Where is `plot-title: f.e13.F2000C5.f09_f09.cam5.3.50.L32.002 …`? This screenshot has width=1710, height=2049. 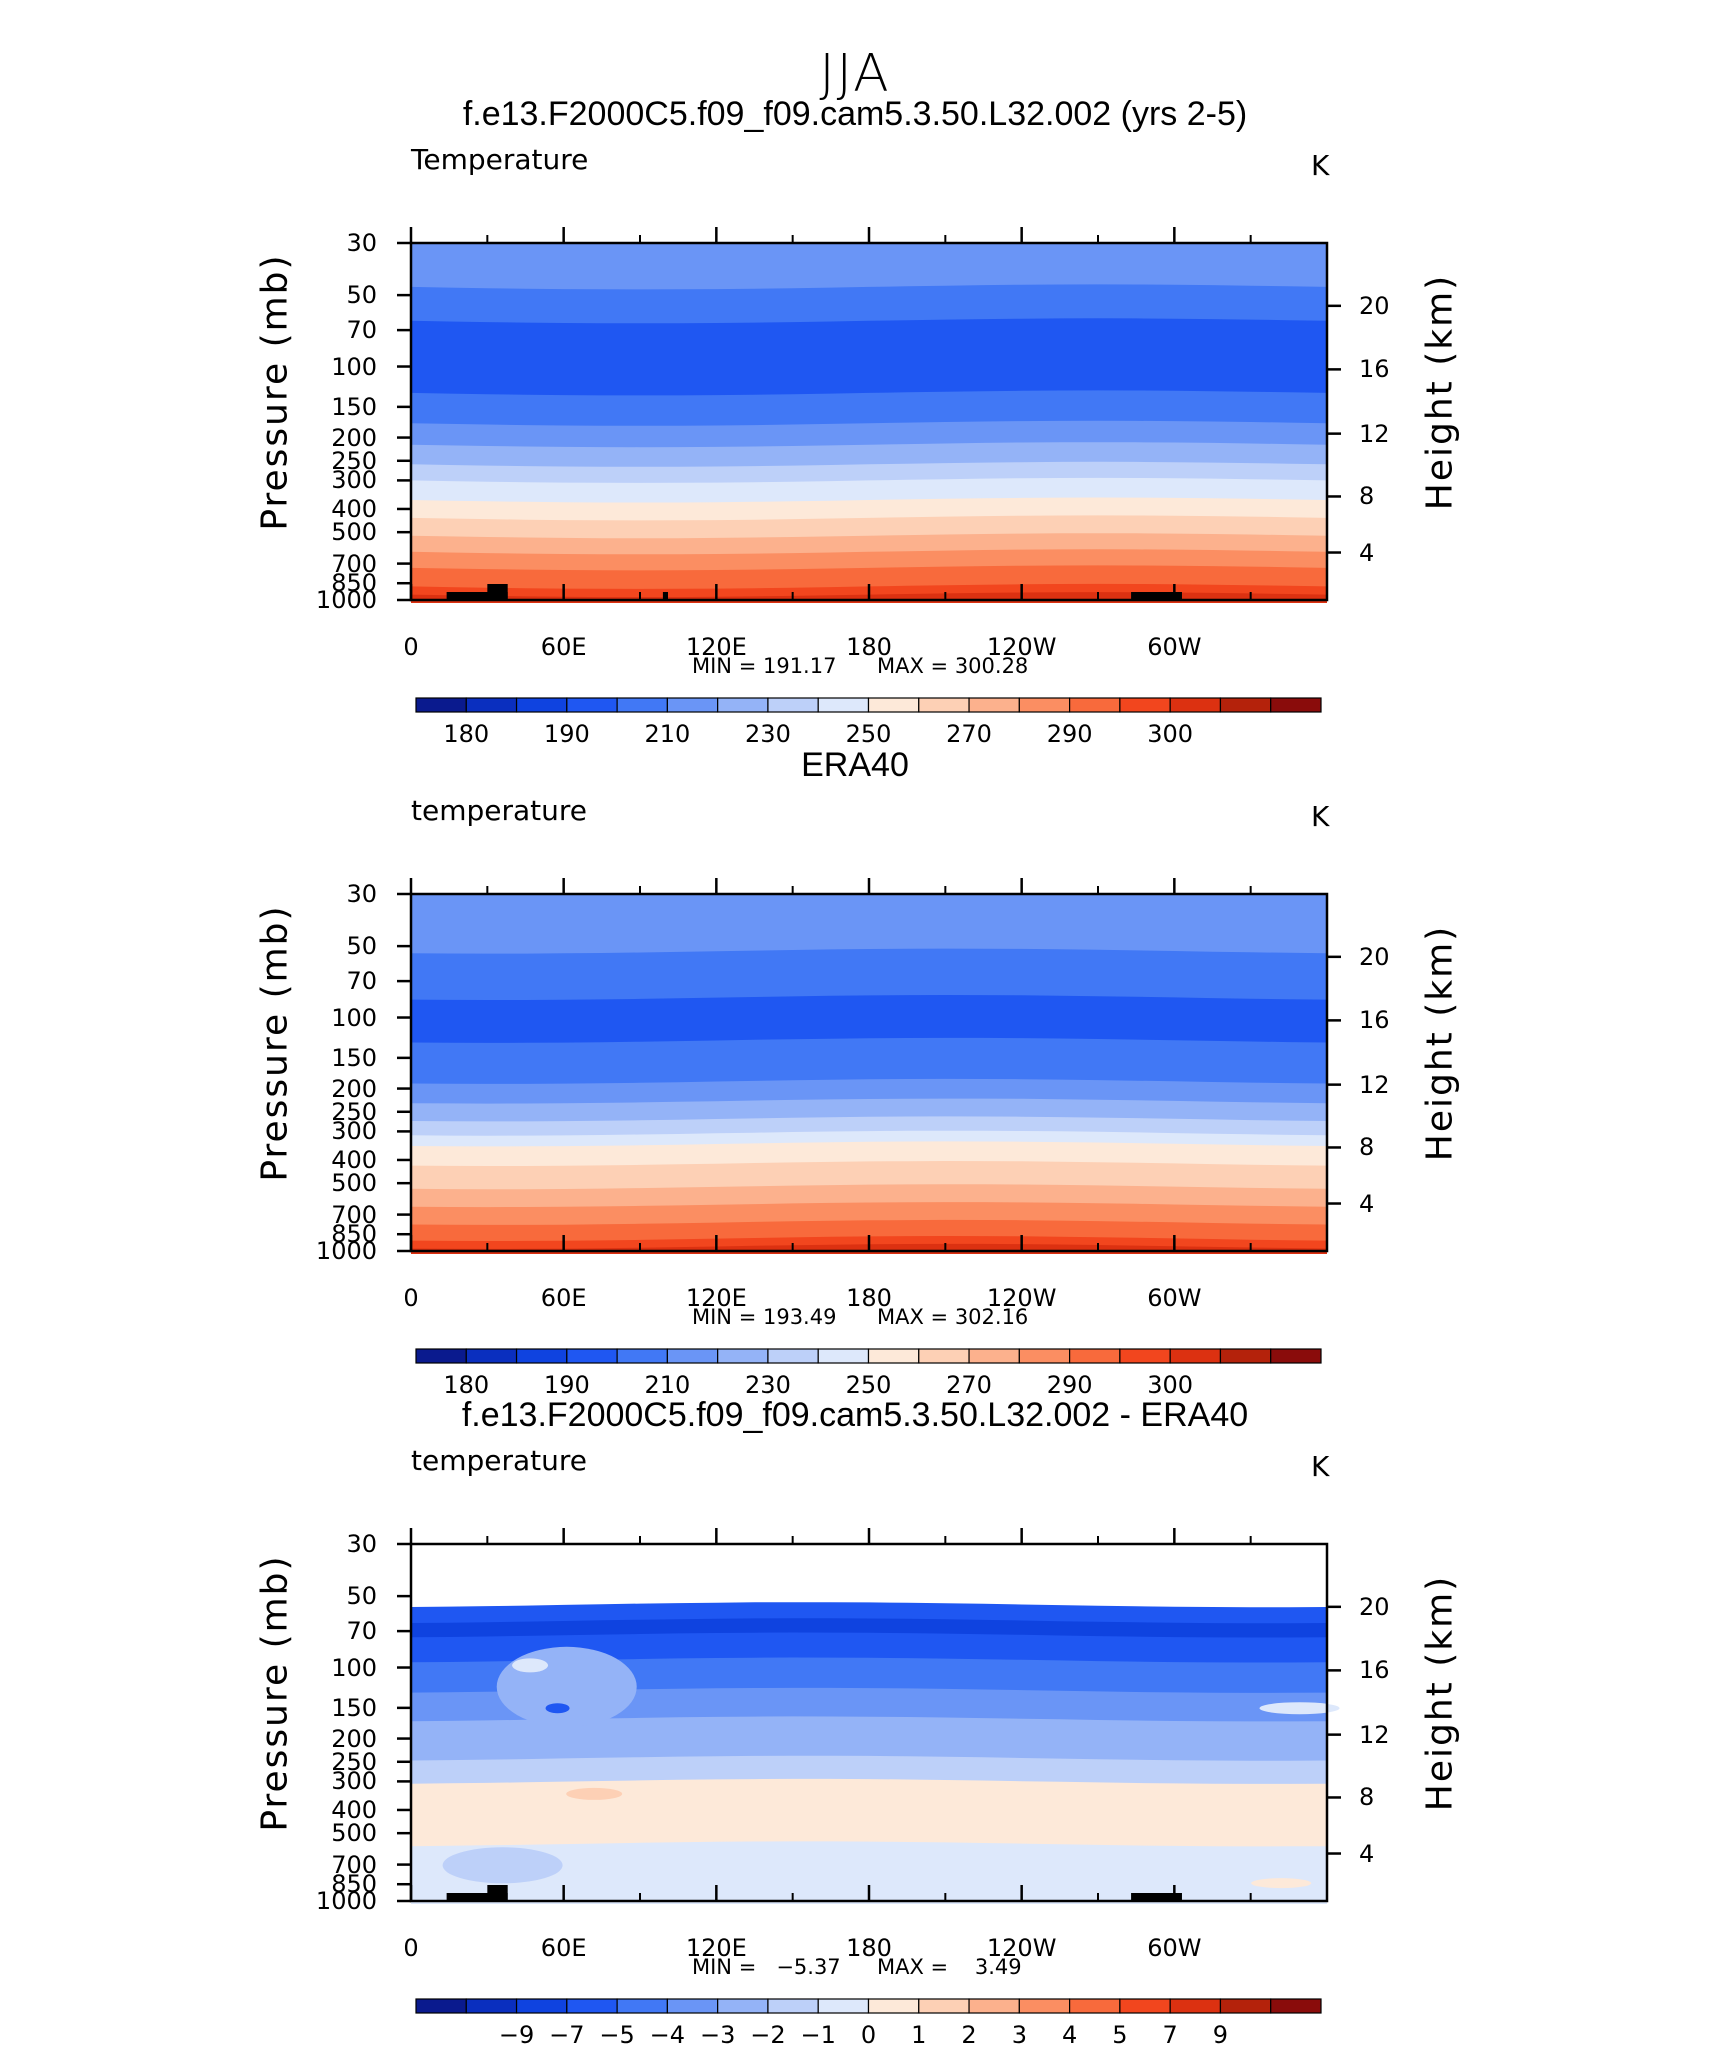
plot-title: f.e13.F2000C5.f09_f09.cam5.3.50.L32.002 … is located at coordinates (855, 114).